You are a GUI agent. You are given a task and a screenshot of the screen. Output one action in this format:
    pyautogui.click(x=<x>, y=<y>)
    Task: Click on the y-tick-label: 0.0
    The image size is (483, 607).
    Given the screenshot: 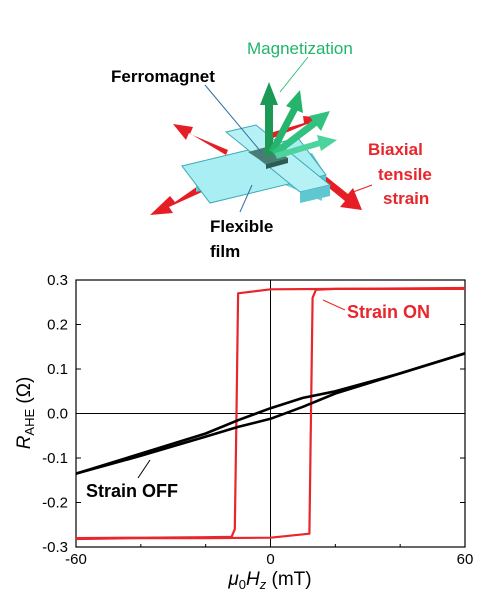 What is the action you would take?
    pyautogui.click(x=57, y=414)
    